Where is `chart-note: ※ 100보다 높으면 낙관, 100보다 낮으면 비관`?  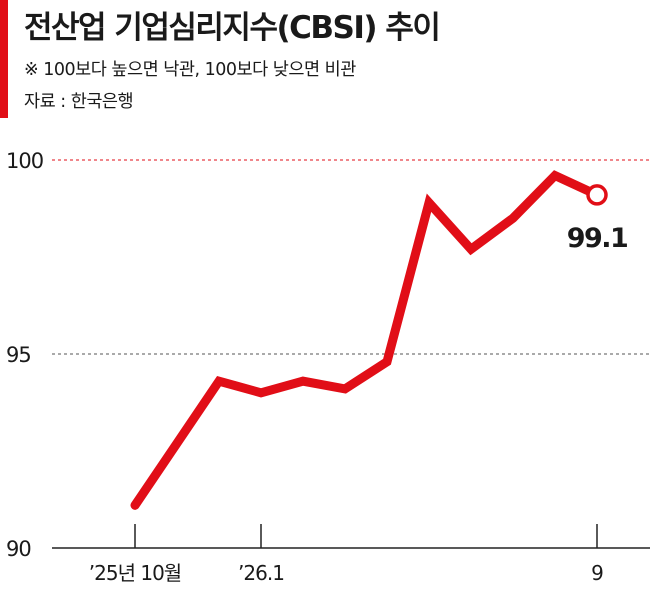 chart-note: ※ 100보다 높으면 낙관, 100보다 낮으면 비관 is located at coordinates (190, 70).